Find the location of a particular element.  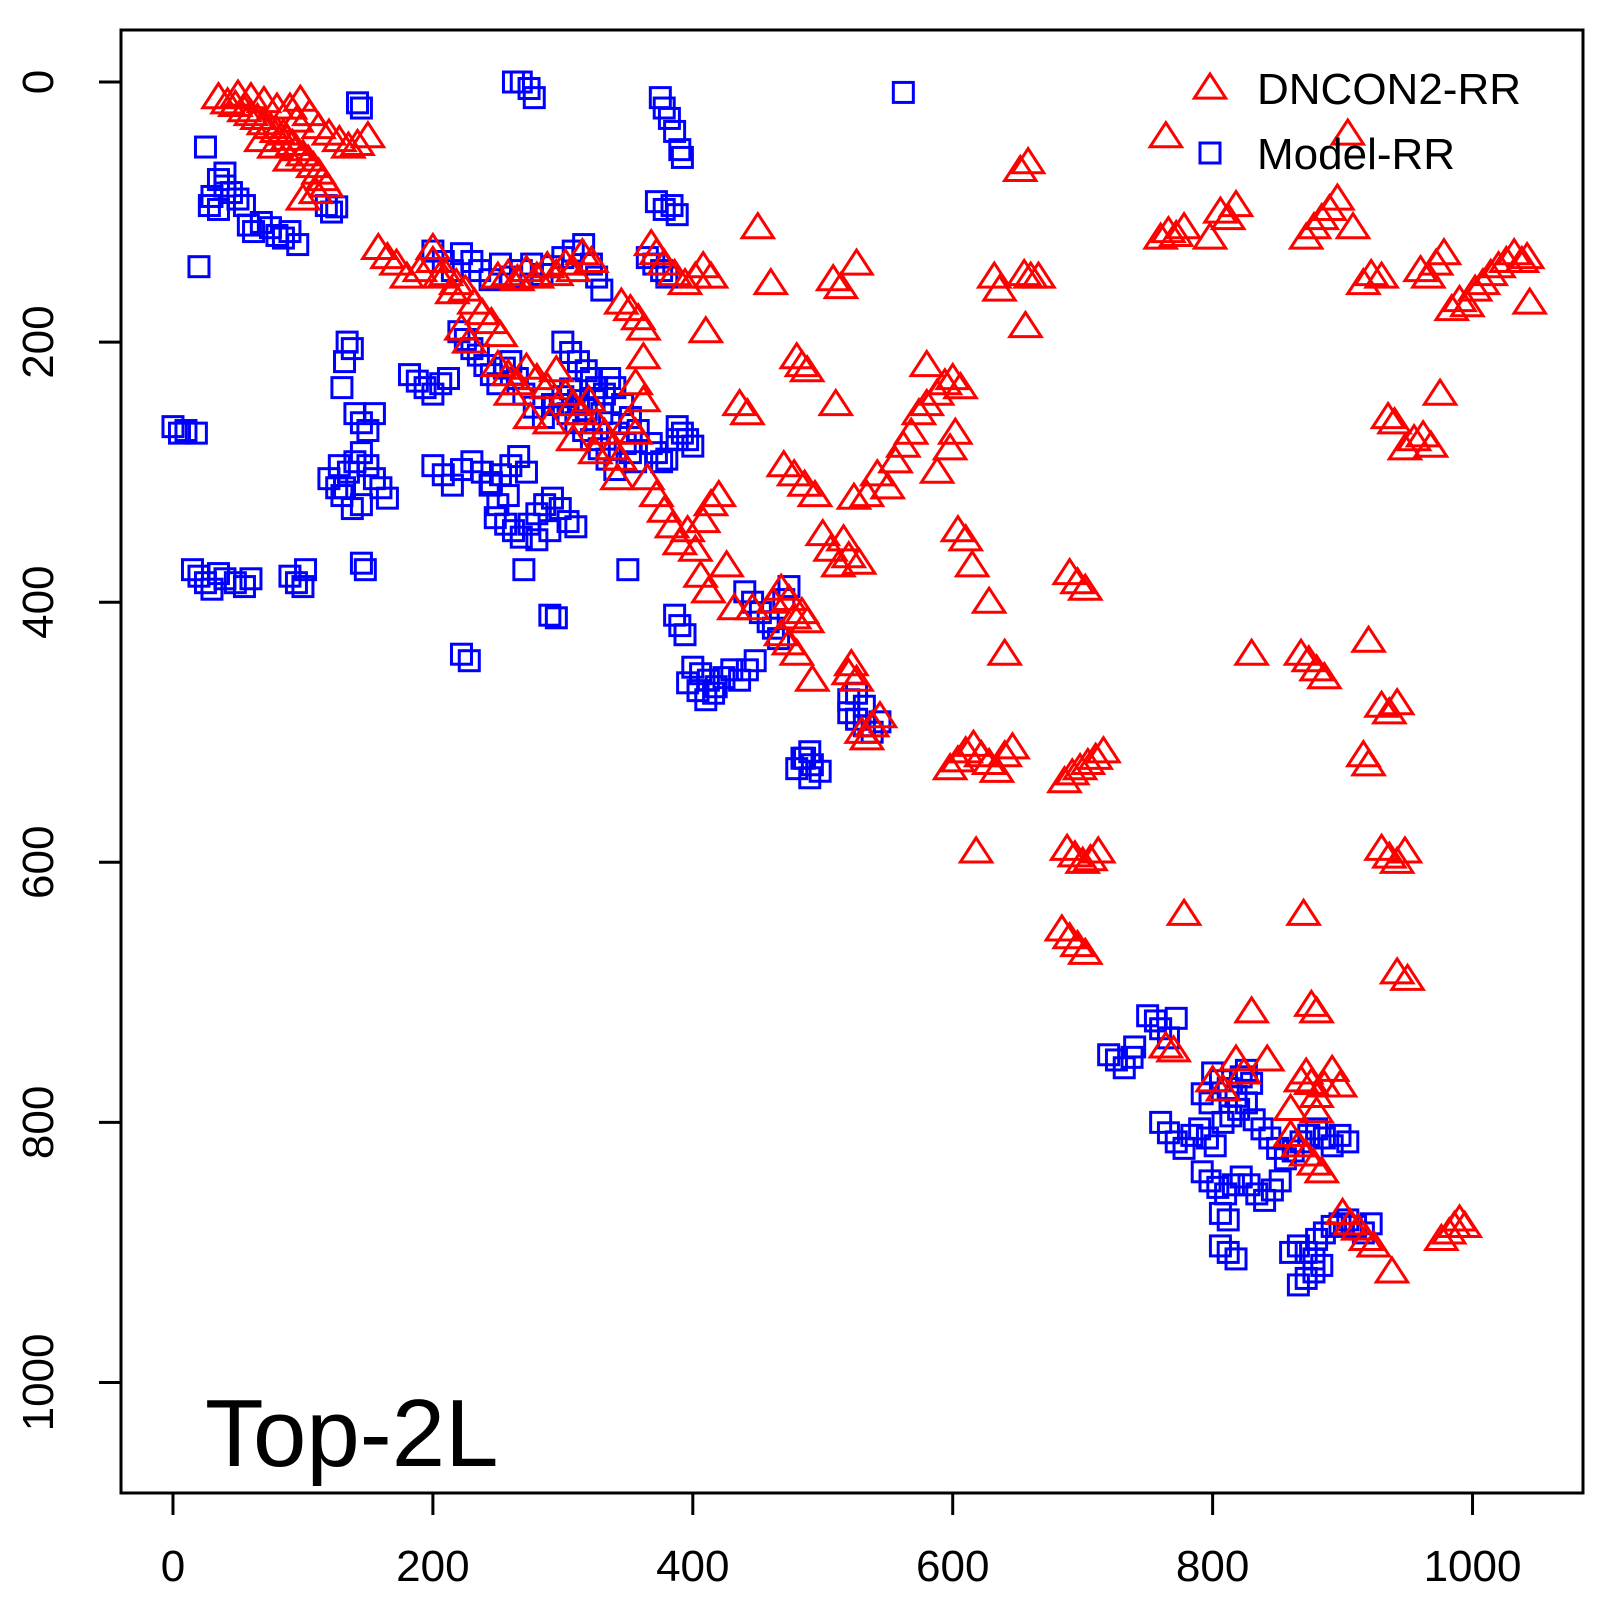

x-tick-label: 400 is located at coordinates (692, 1566).